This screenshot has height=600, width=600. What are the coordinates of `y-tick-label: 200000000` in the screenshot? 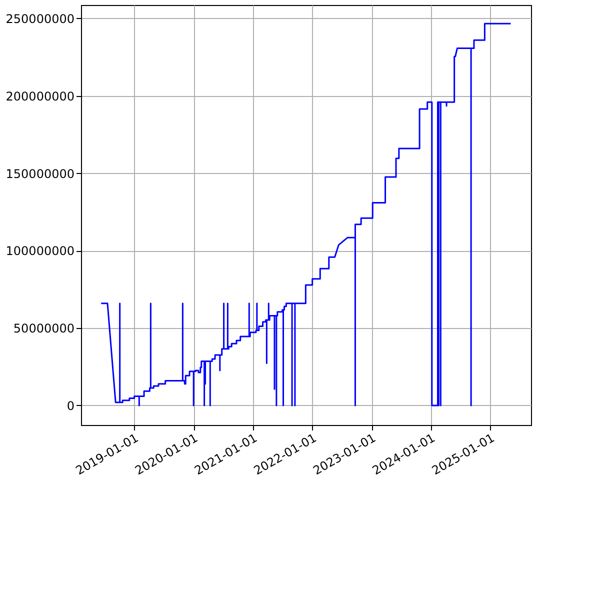 It's located at (40, 96).